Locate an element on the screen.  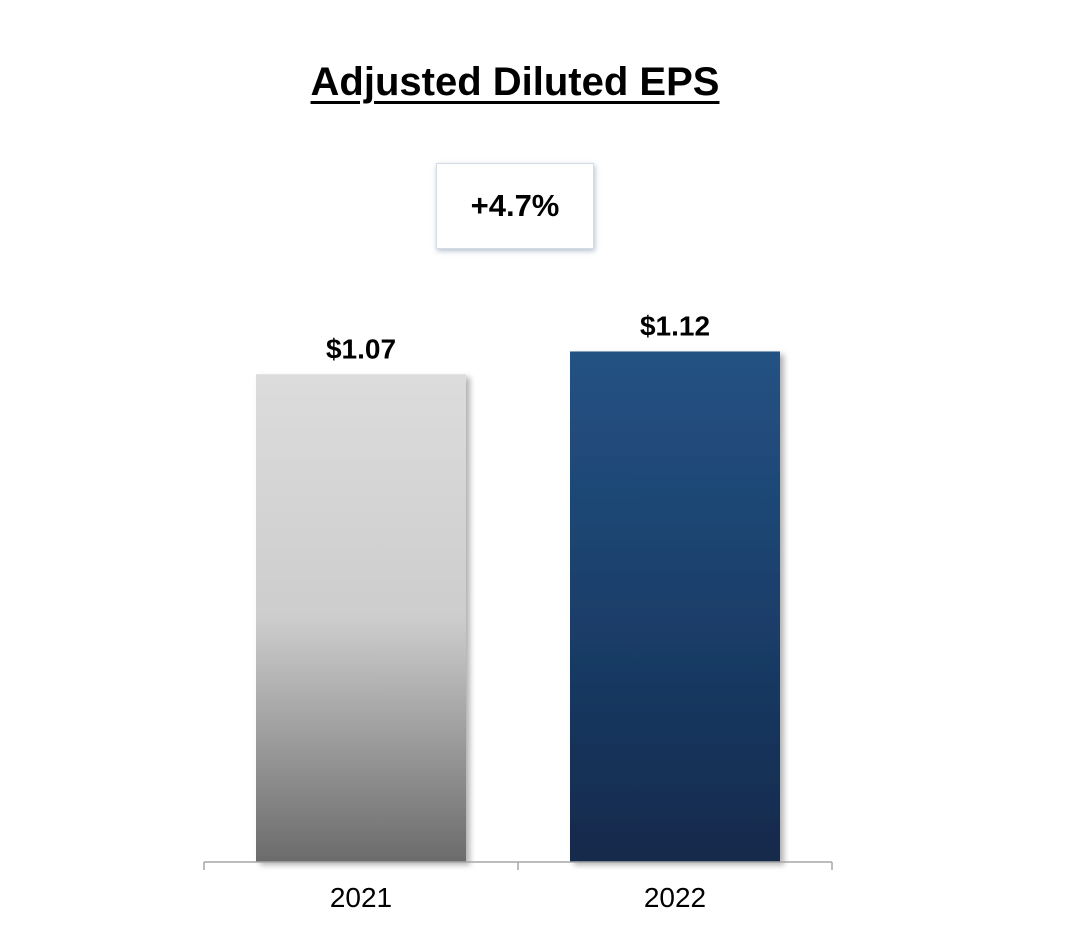
x-tick-label-2021: 2021 is located at coordinates (361, 897).